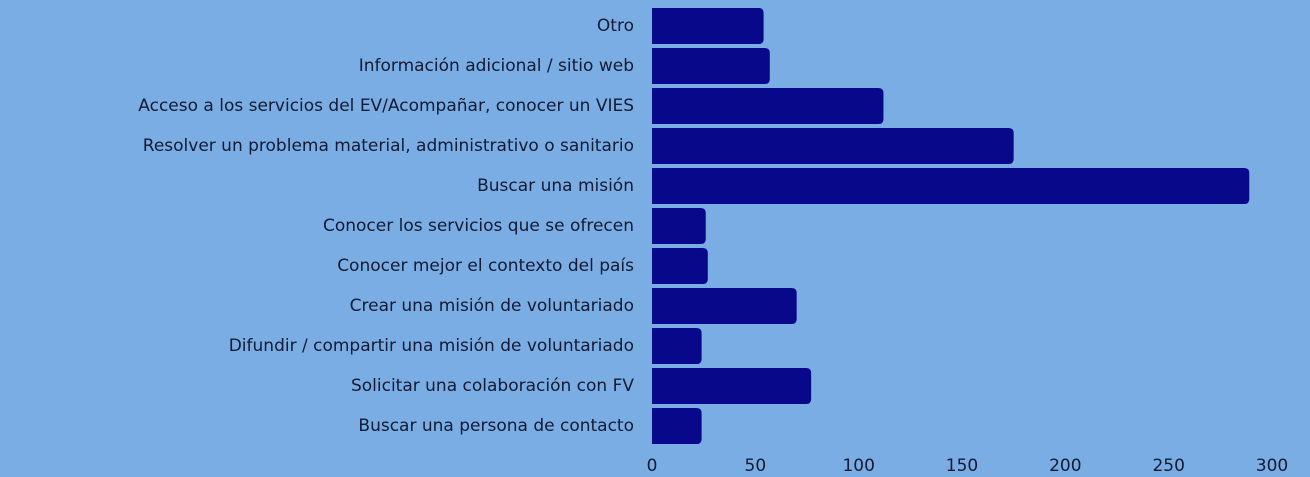 This screenshot has height=477, width=1310. What do you see at coordinates (962, 466) in the screenshot?
I see `x-tick-label: 150` at bounding box center [962, 466].